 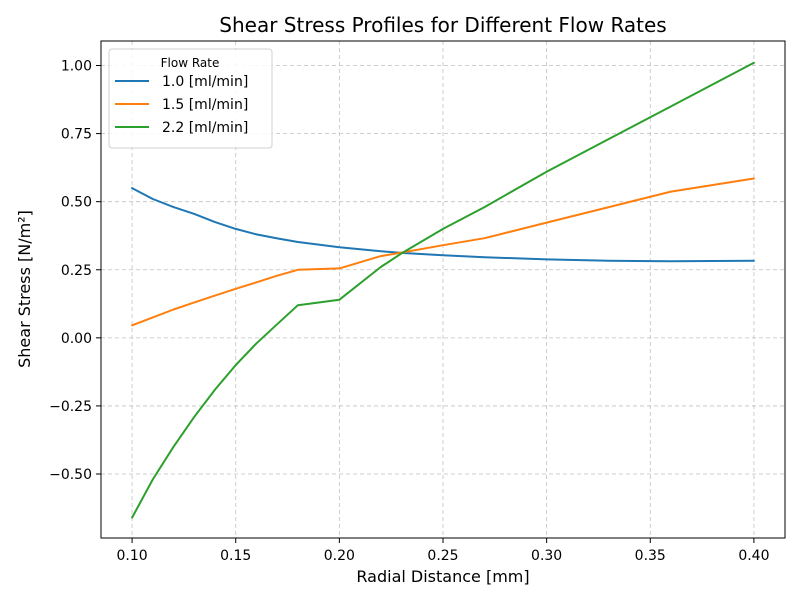 What do you see at coordinates (24, 289) in the screenshot?
I see `y-axis-title: Shear Stress [N/m²]` at bounding box center [24, 289].